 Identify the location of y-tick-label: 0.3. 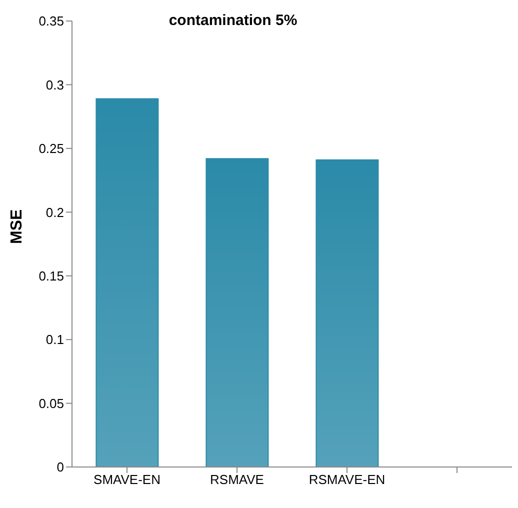
(55, 84).